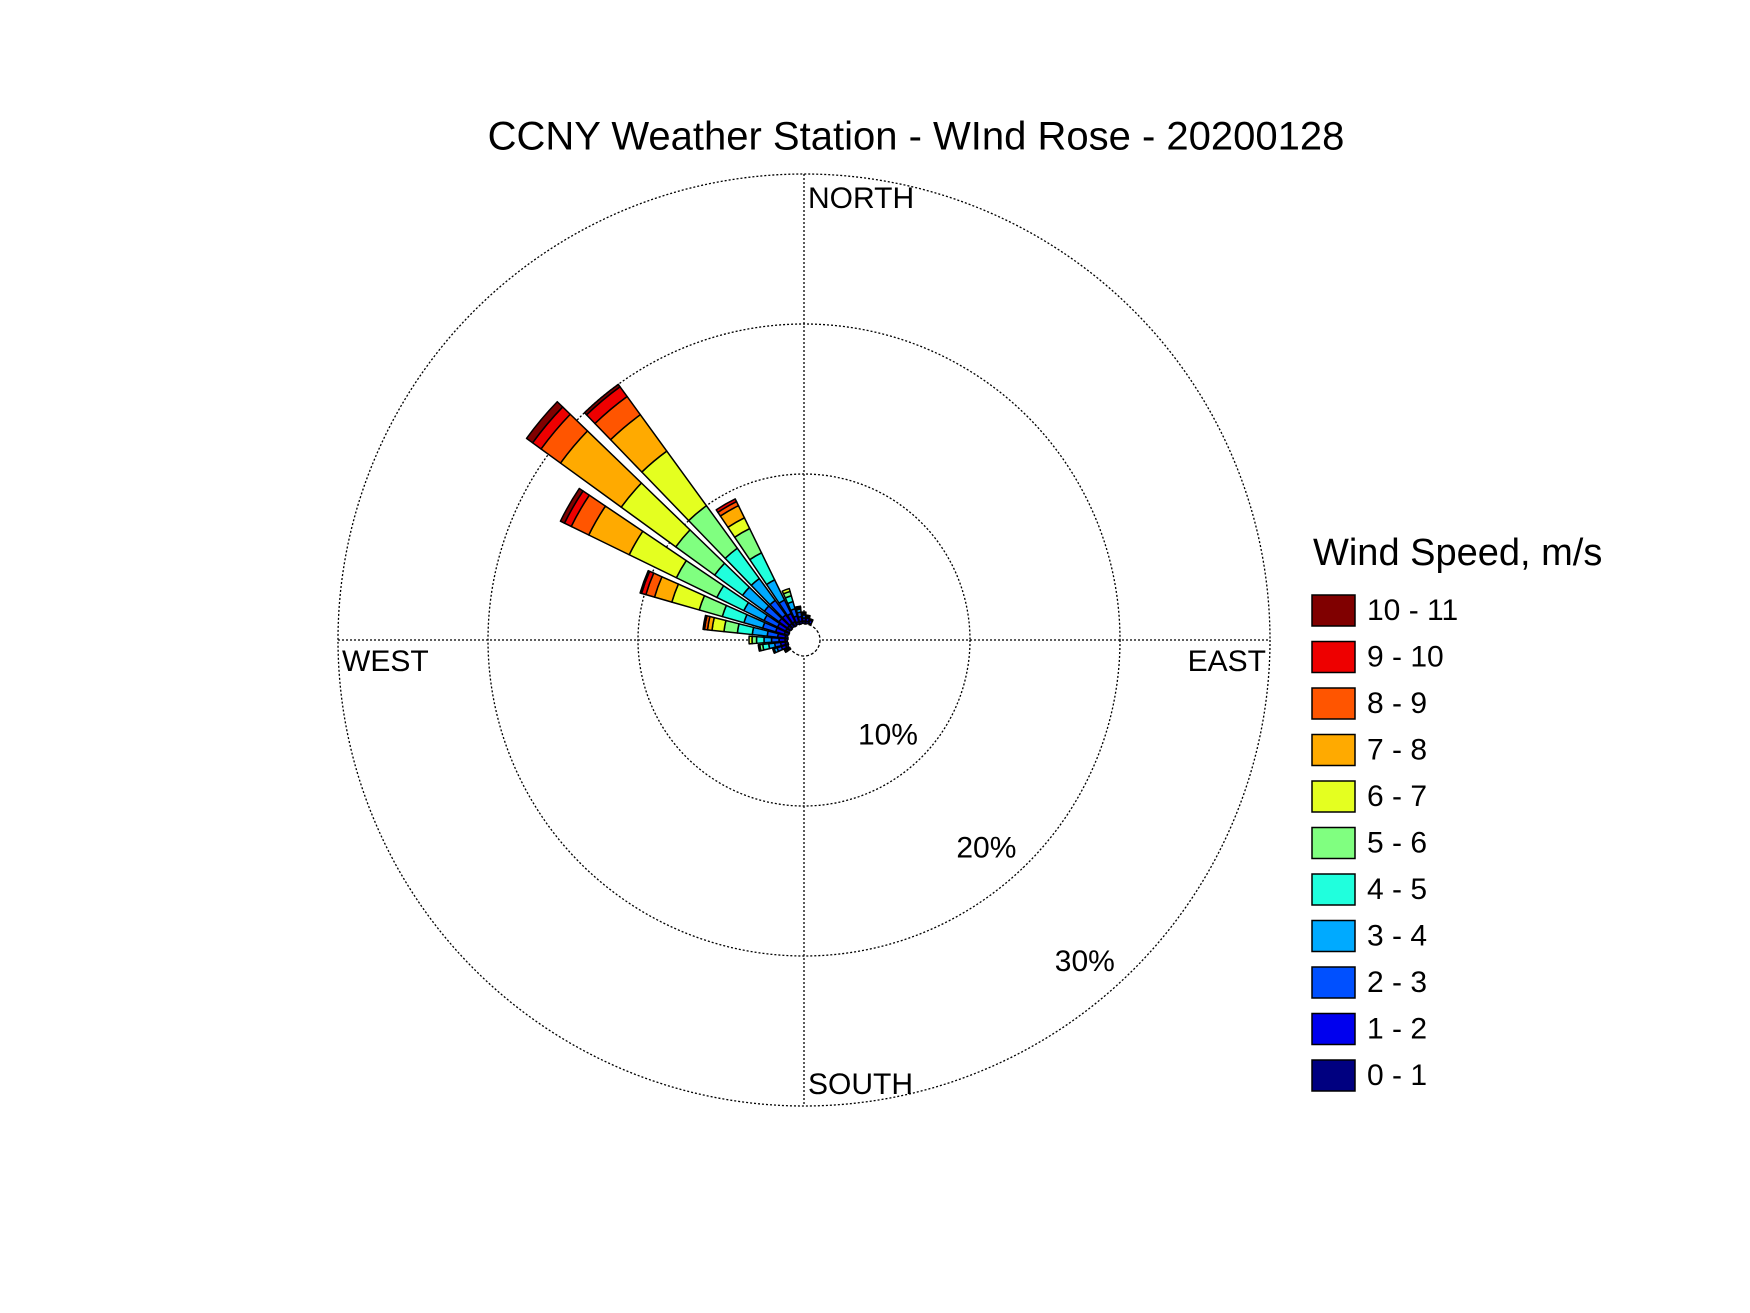 This screenshot has height=1313, width=1750. Describe the element at coordinates (1412, 610) in the screenshot. I see `legend-label: 10 - 11` at that location.